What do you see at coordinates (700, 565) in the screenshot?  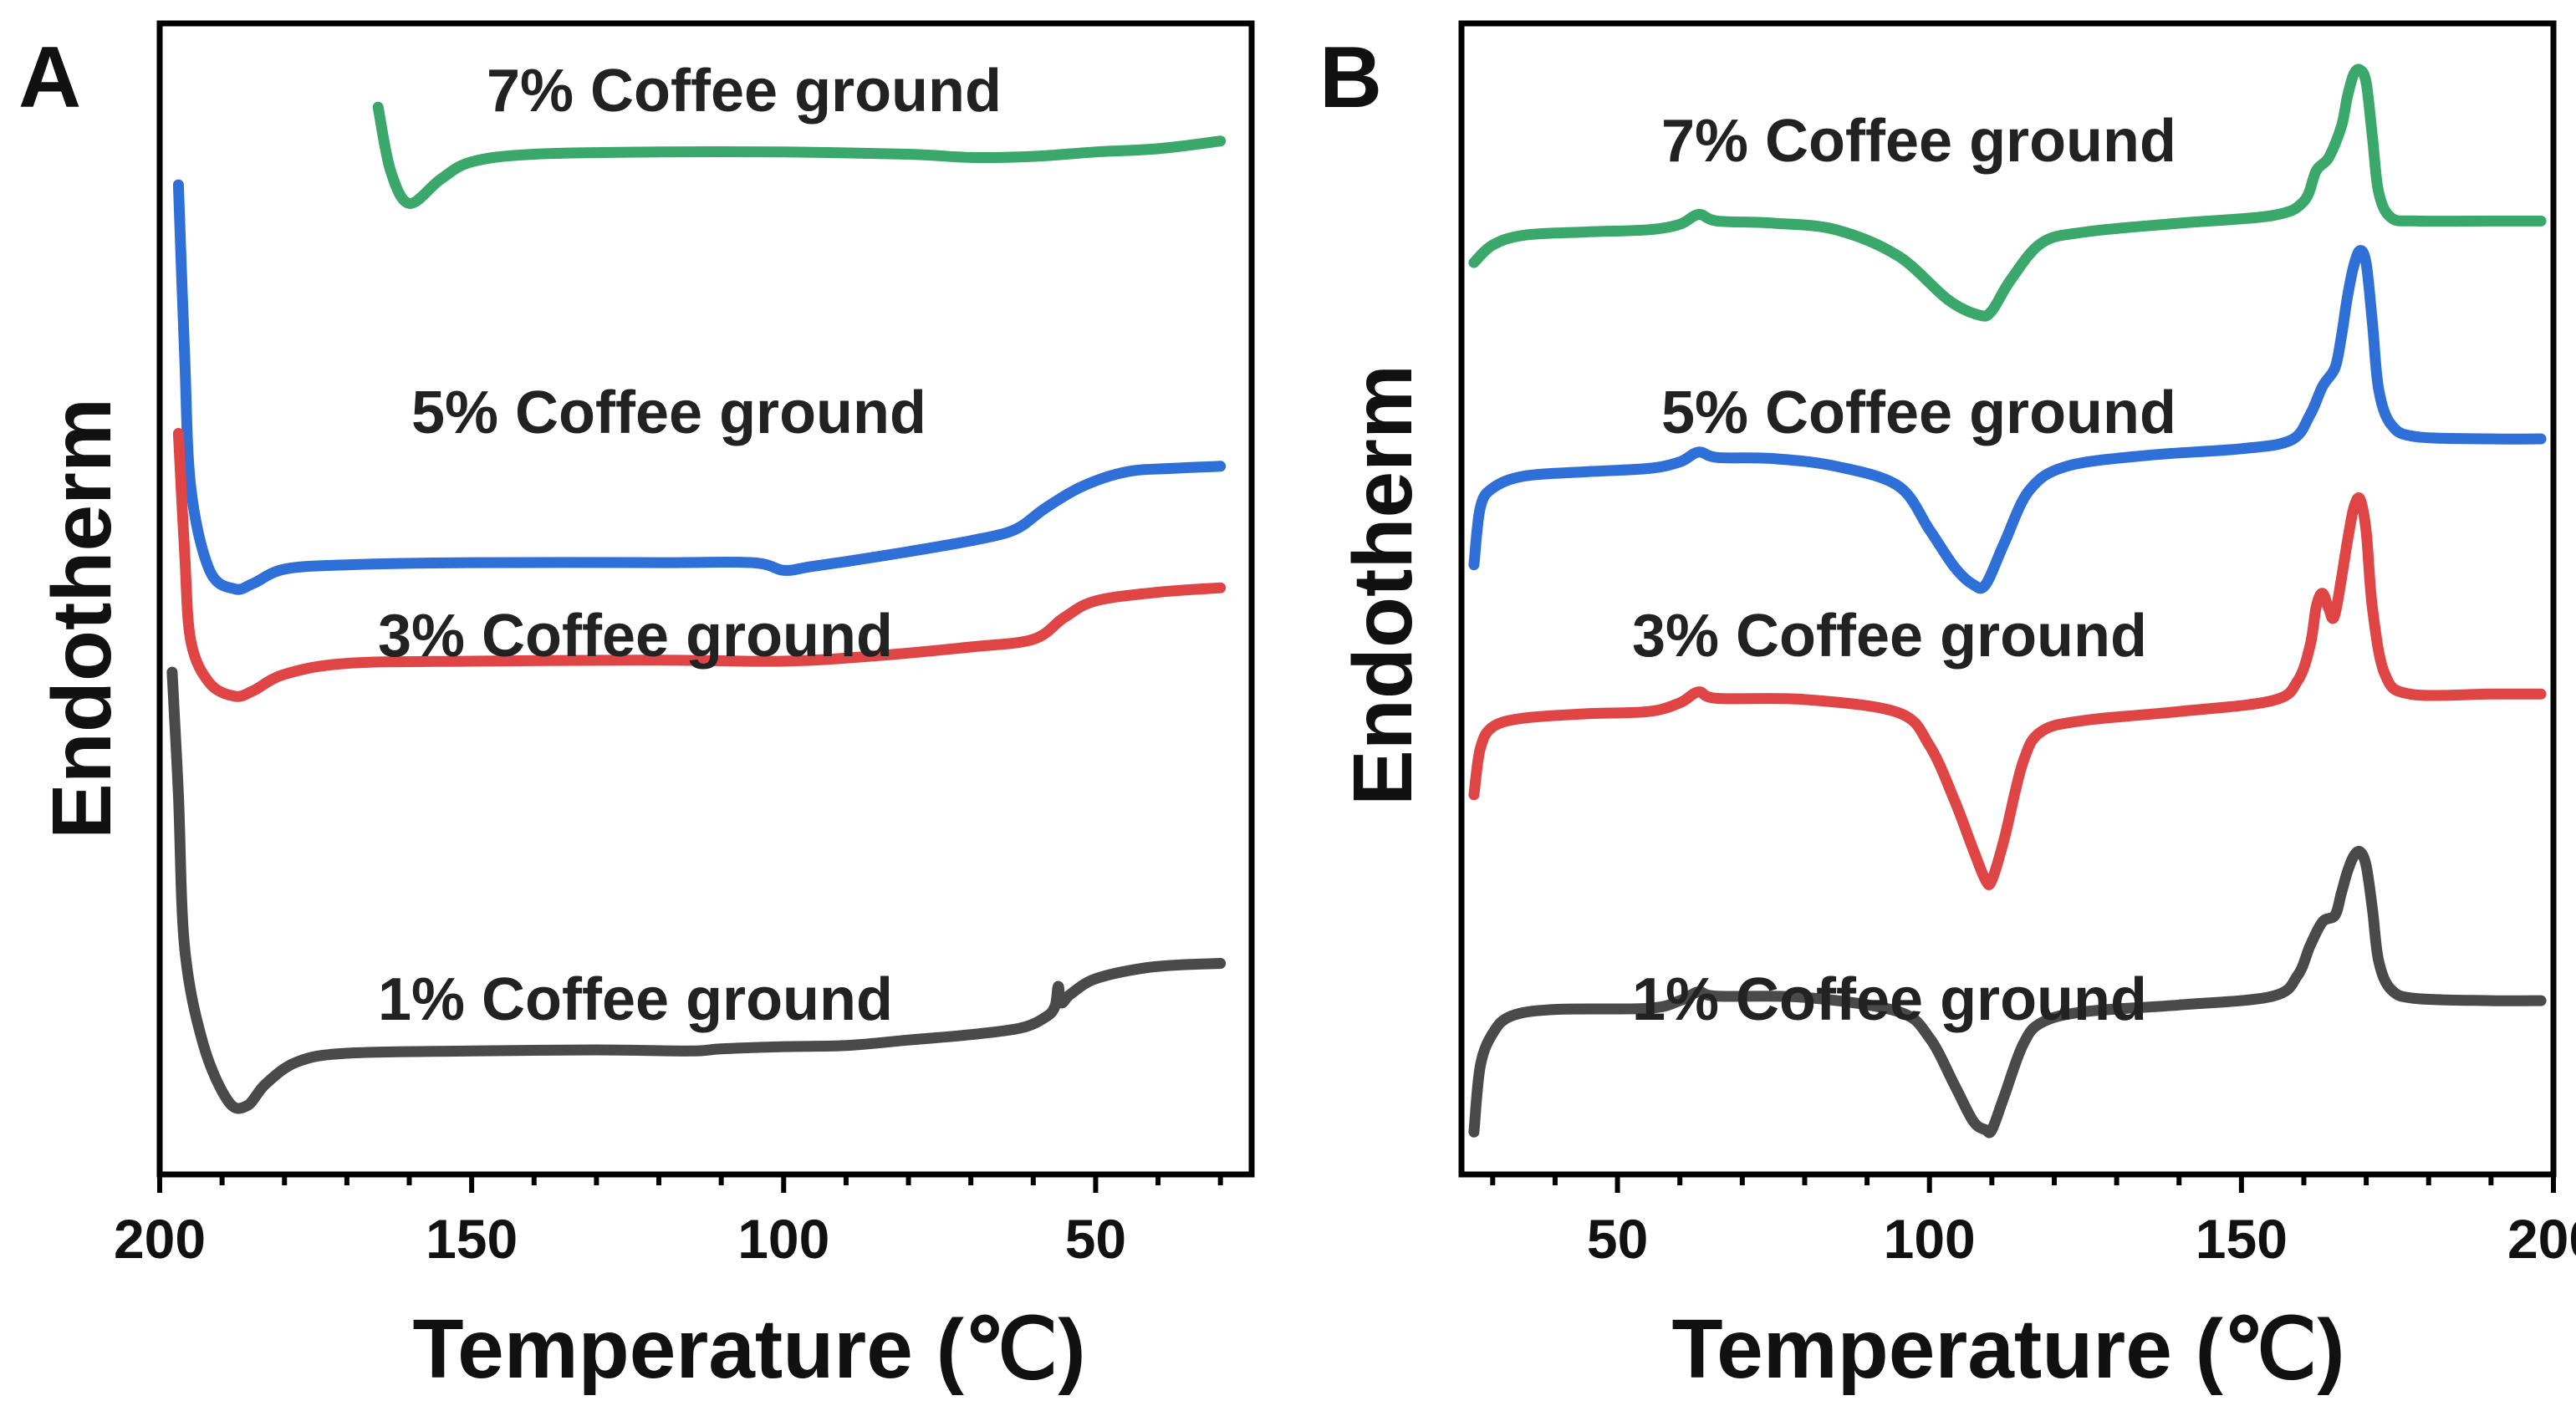 I see `a-series-3pct-curve` at bounding box center [700, 565].